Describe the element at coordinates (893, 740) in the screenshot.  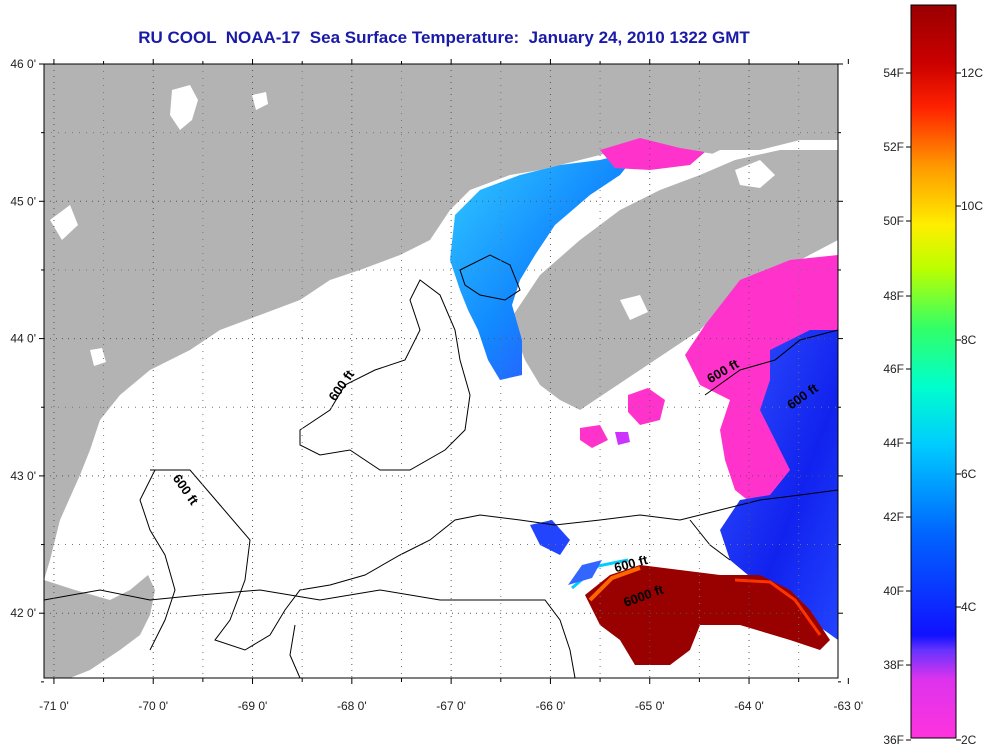
I see `colorbar-f-label: 36F` at that location.